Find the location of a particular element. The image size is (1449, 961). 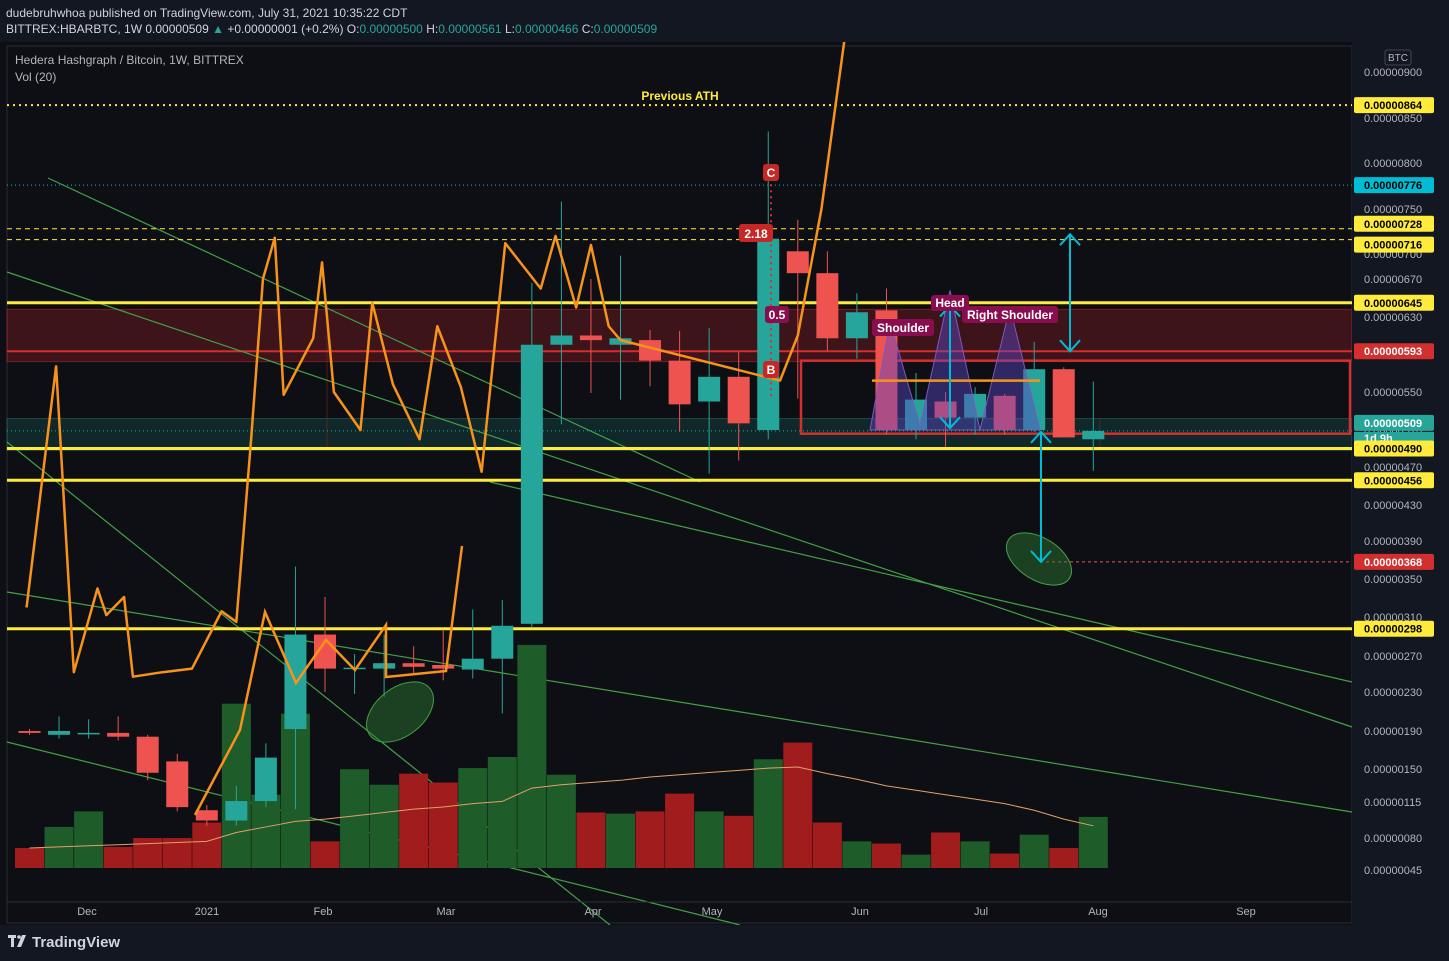

orange-wave-early is located at coordinates (328, 680).